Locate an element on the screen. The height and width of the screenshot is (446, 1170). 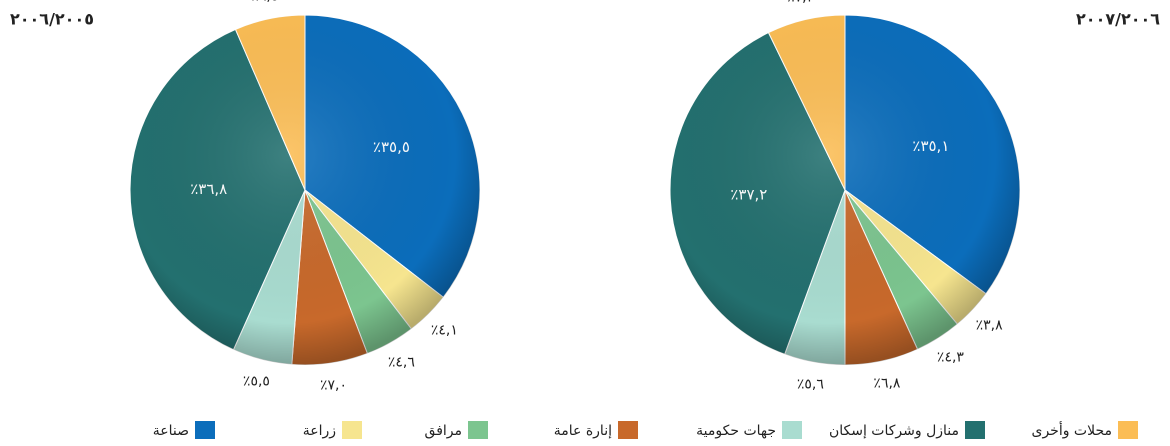
legend-label: مرافق is located at coordinates (443, 431).